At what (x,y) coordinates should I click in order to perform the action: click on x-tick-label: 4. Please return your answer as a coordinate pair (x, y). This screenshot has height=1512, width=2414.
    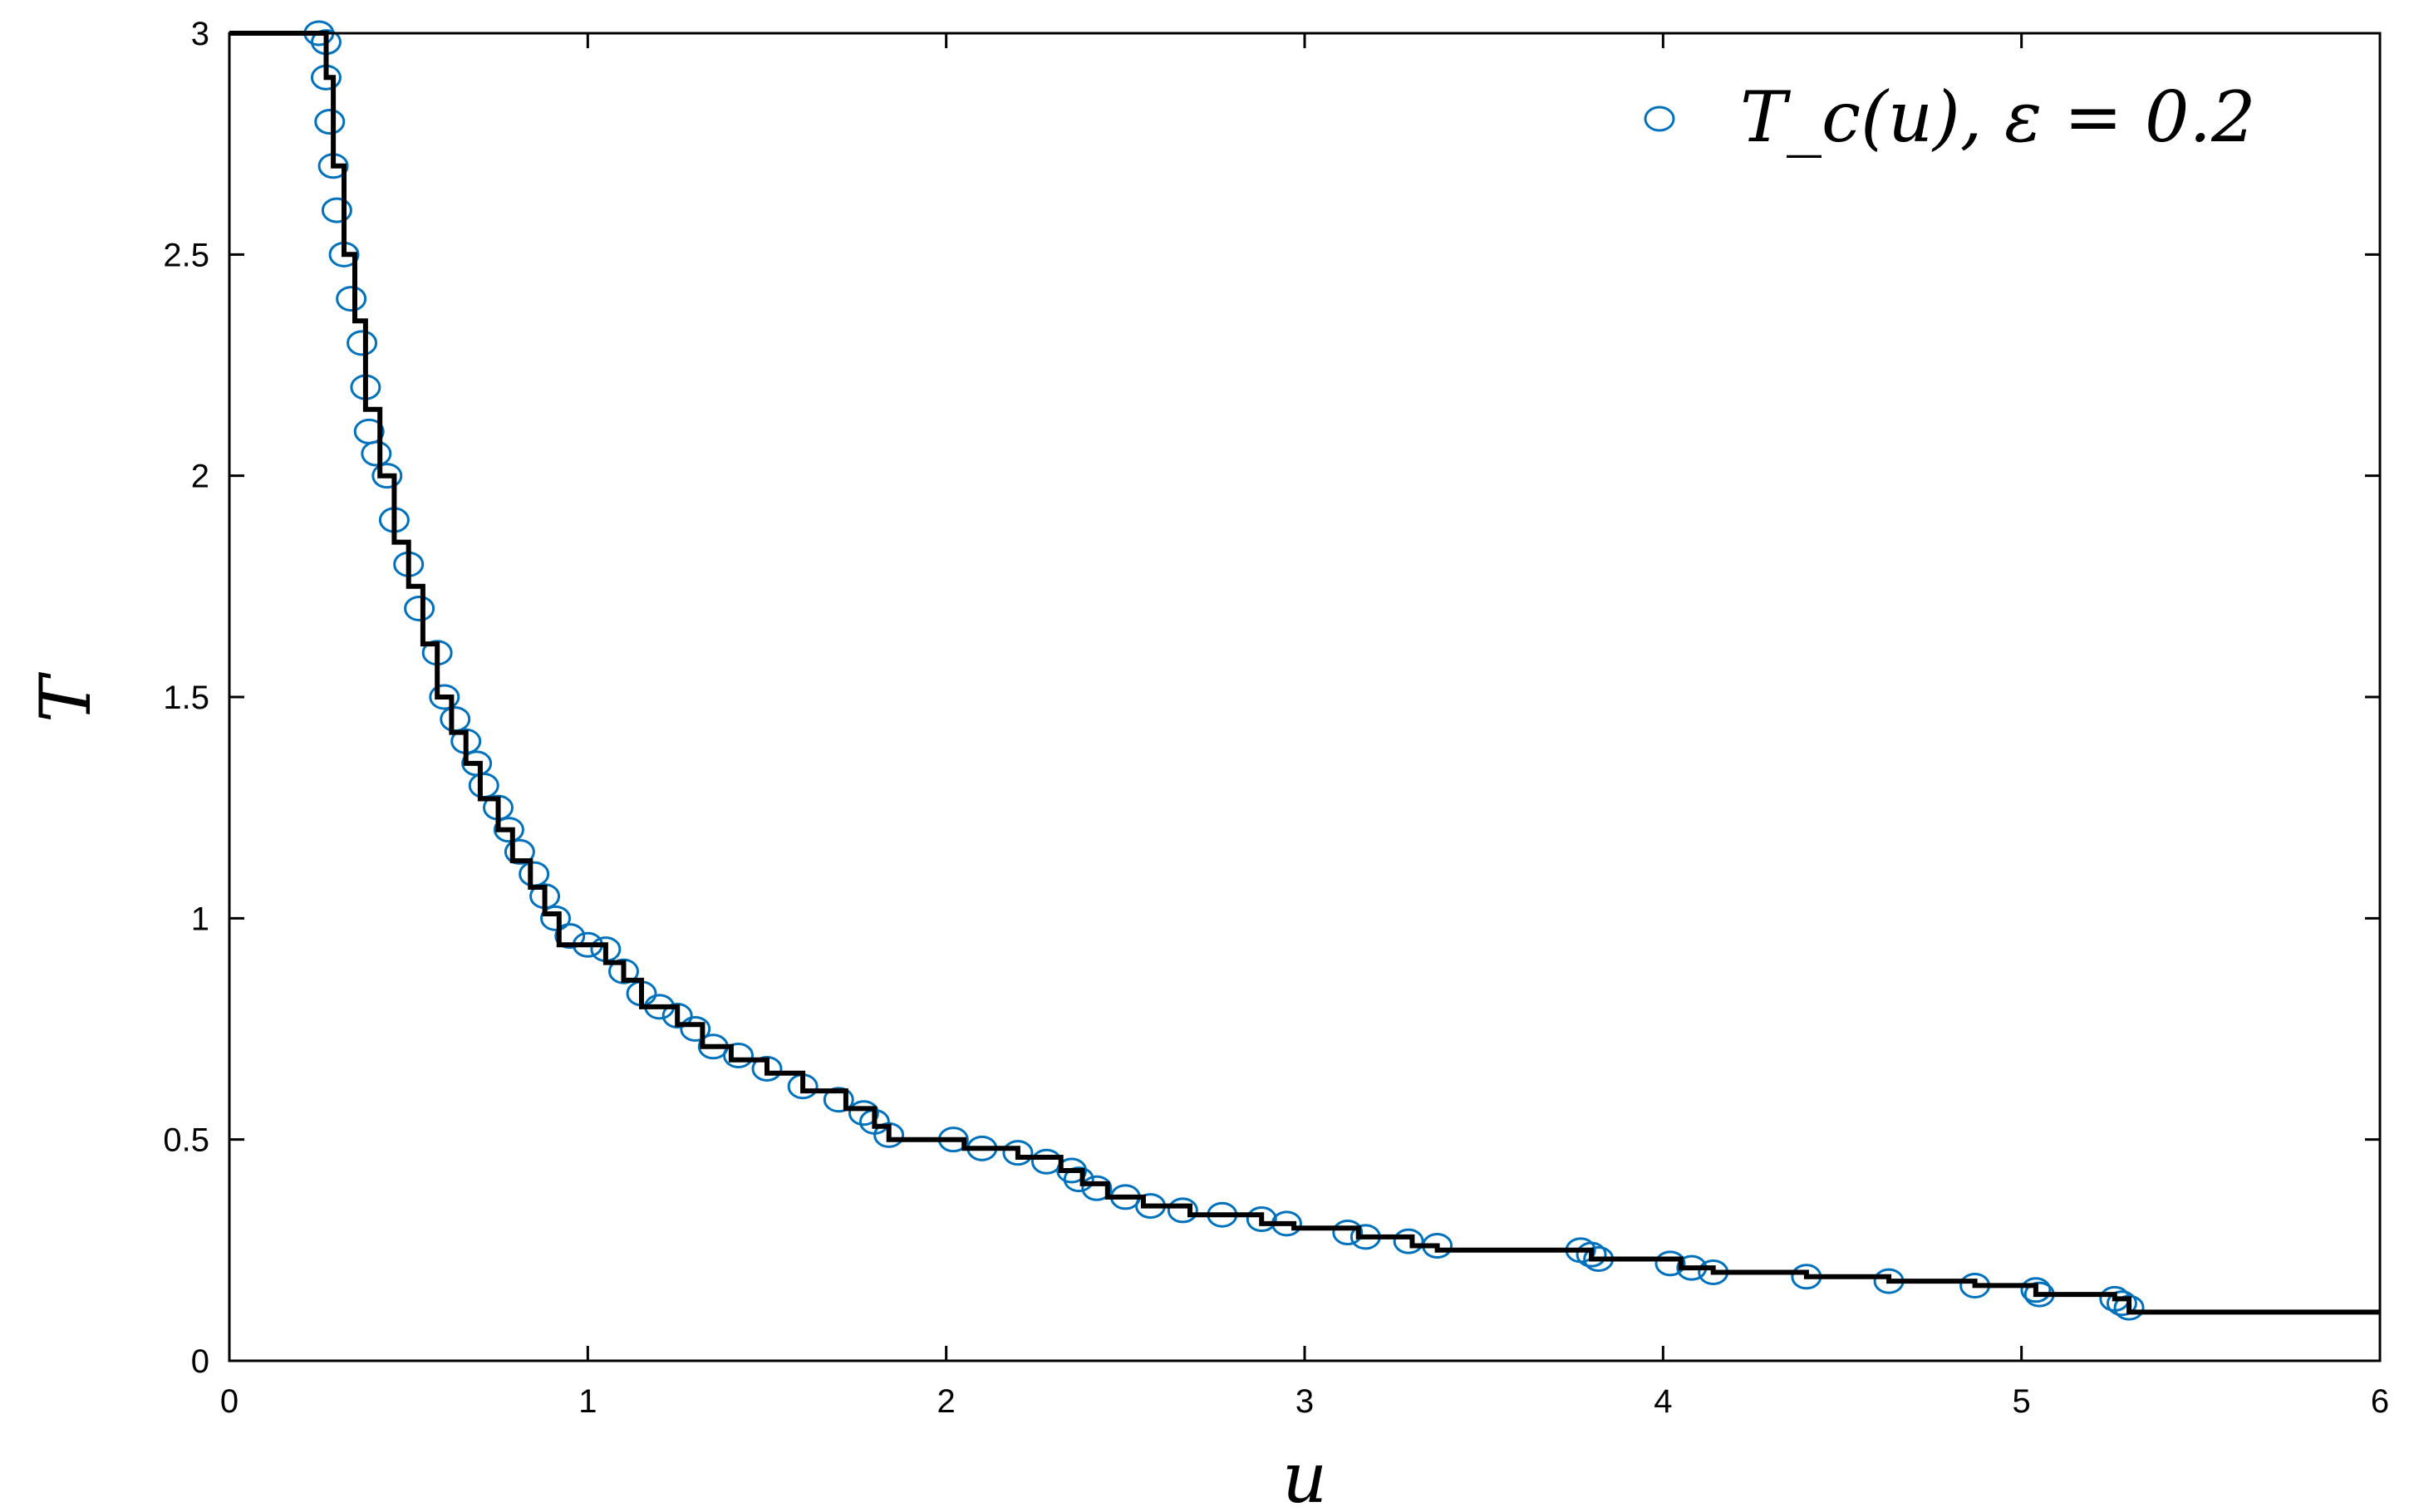
    Looking at the image, I should click on (1663, 1402).